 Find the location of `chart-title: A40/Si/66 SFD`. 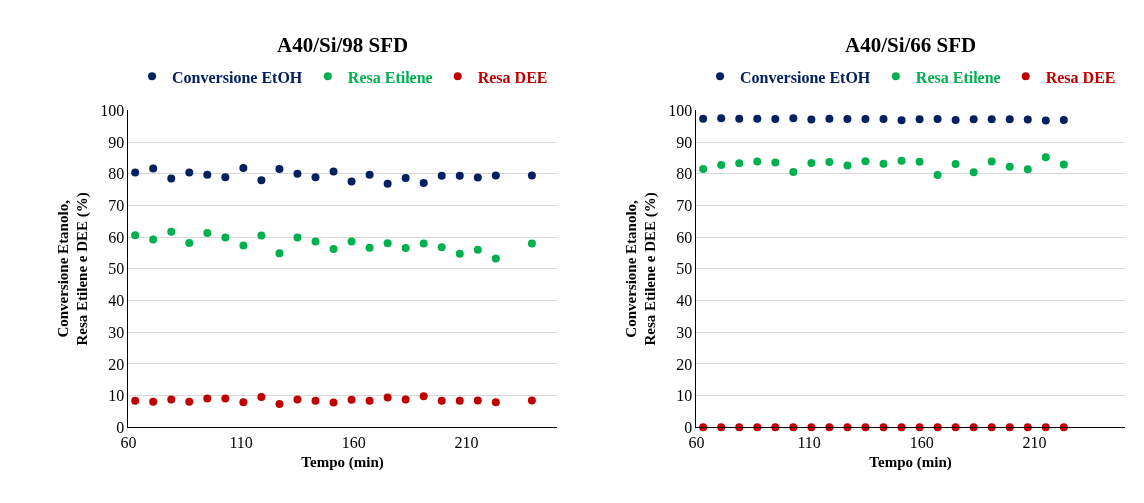

chart-title: A40/Si/66 SFD is located at coordinates (911, 45).